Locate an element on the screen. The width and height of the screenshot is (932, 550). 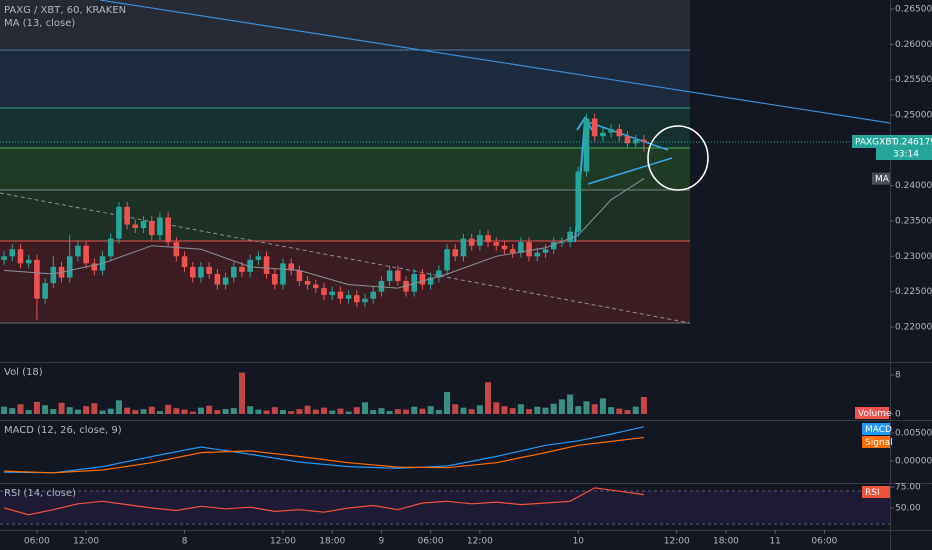
indicator-legend: MA (13, close) is located at coordinates (39, 23).